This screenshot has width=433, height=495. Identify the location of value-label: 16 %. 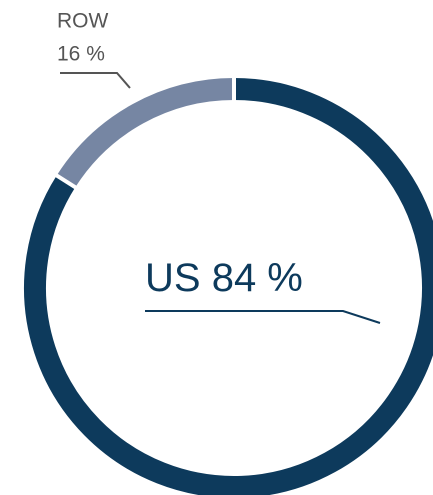
(81, 54).